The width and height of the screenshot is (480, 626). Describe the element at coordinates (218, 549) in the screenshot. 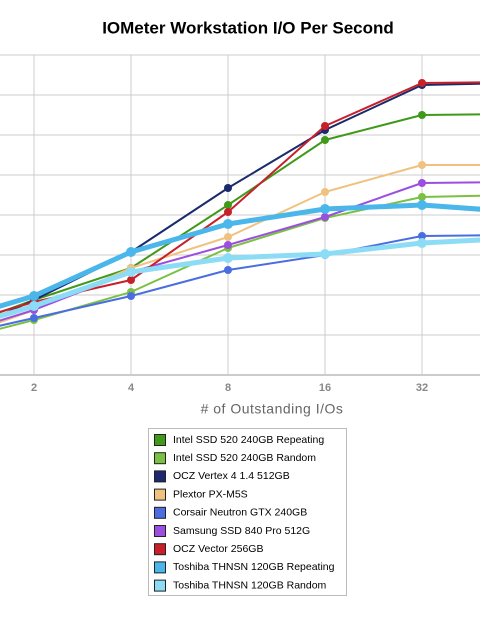

I see `legend-label: OCZ Vector 256GB` at that location.